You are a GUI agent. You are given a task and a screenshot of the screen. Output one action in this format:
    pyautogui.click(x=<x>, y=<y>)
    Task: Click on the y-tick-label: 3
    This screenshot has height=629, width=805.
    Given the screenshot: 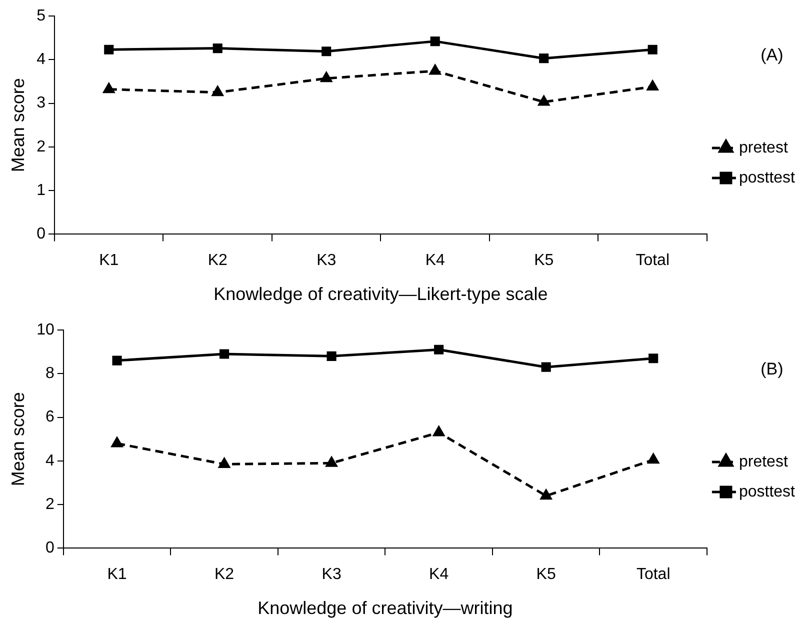 What is the action you would take?
    pyautogui.click(x=41, y=103)
    